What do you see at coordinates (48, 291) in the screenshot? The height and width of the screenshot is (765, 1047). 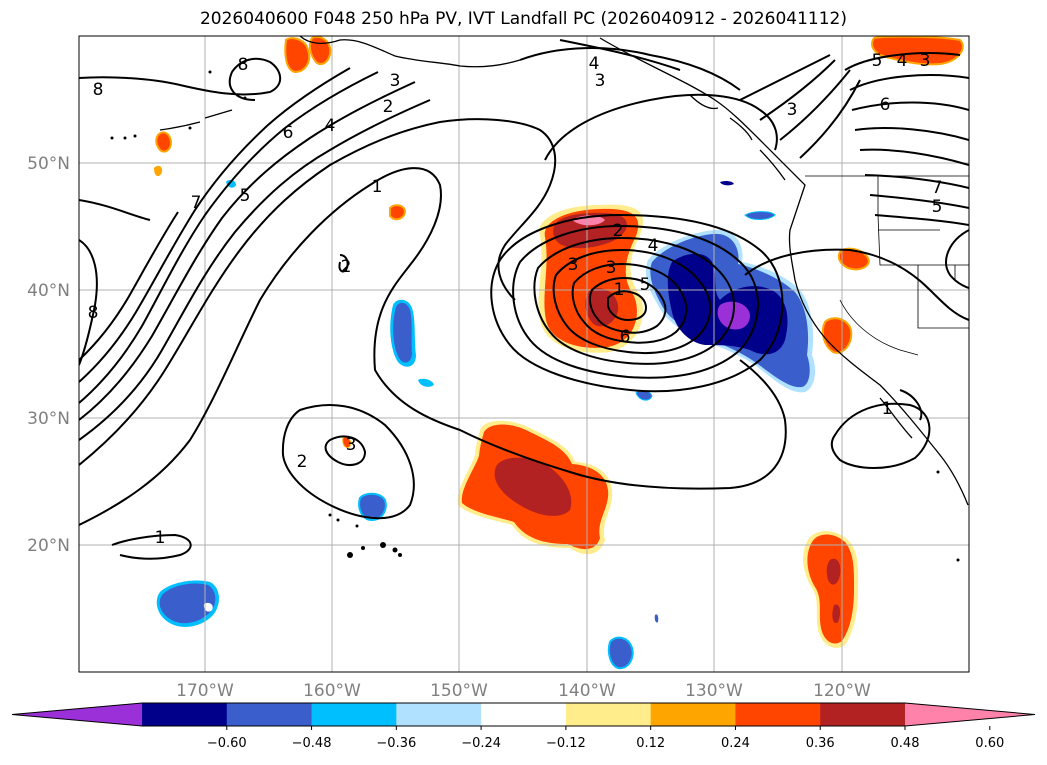 I see `lat-label-40n: 40°N` at bounding box center [48, 291].